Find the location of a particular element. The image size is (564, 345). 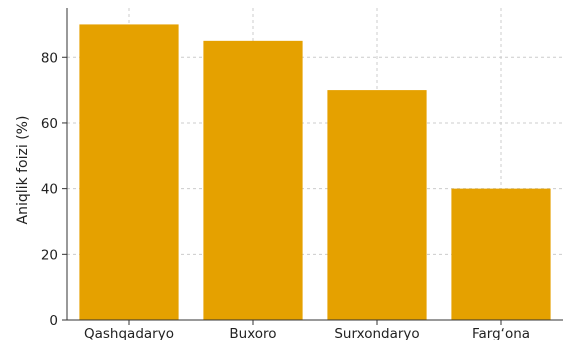

y-tick-label: 60 is located at coordinates (49, 124).